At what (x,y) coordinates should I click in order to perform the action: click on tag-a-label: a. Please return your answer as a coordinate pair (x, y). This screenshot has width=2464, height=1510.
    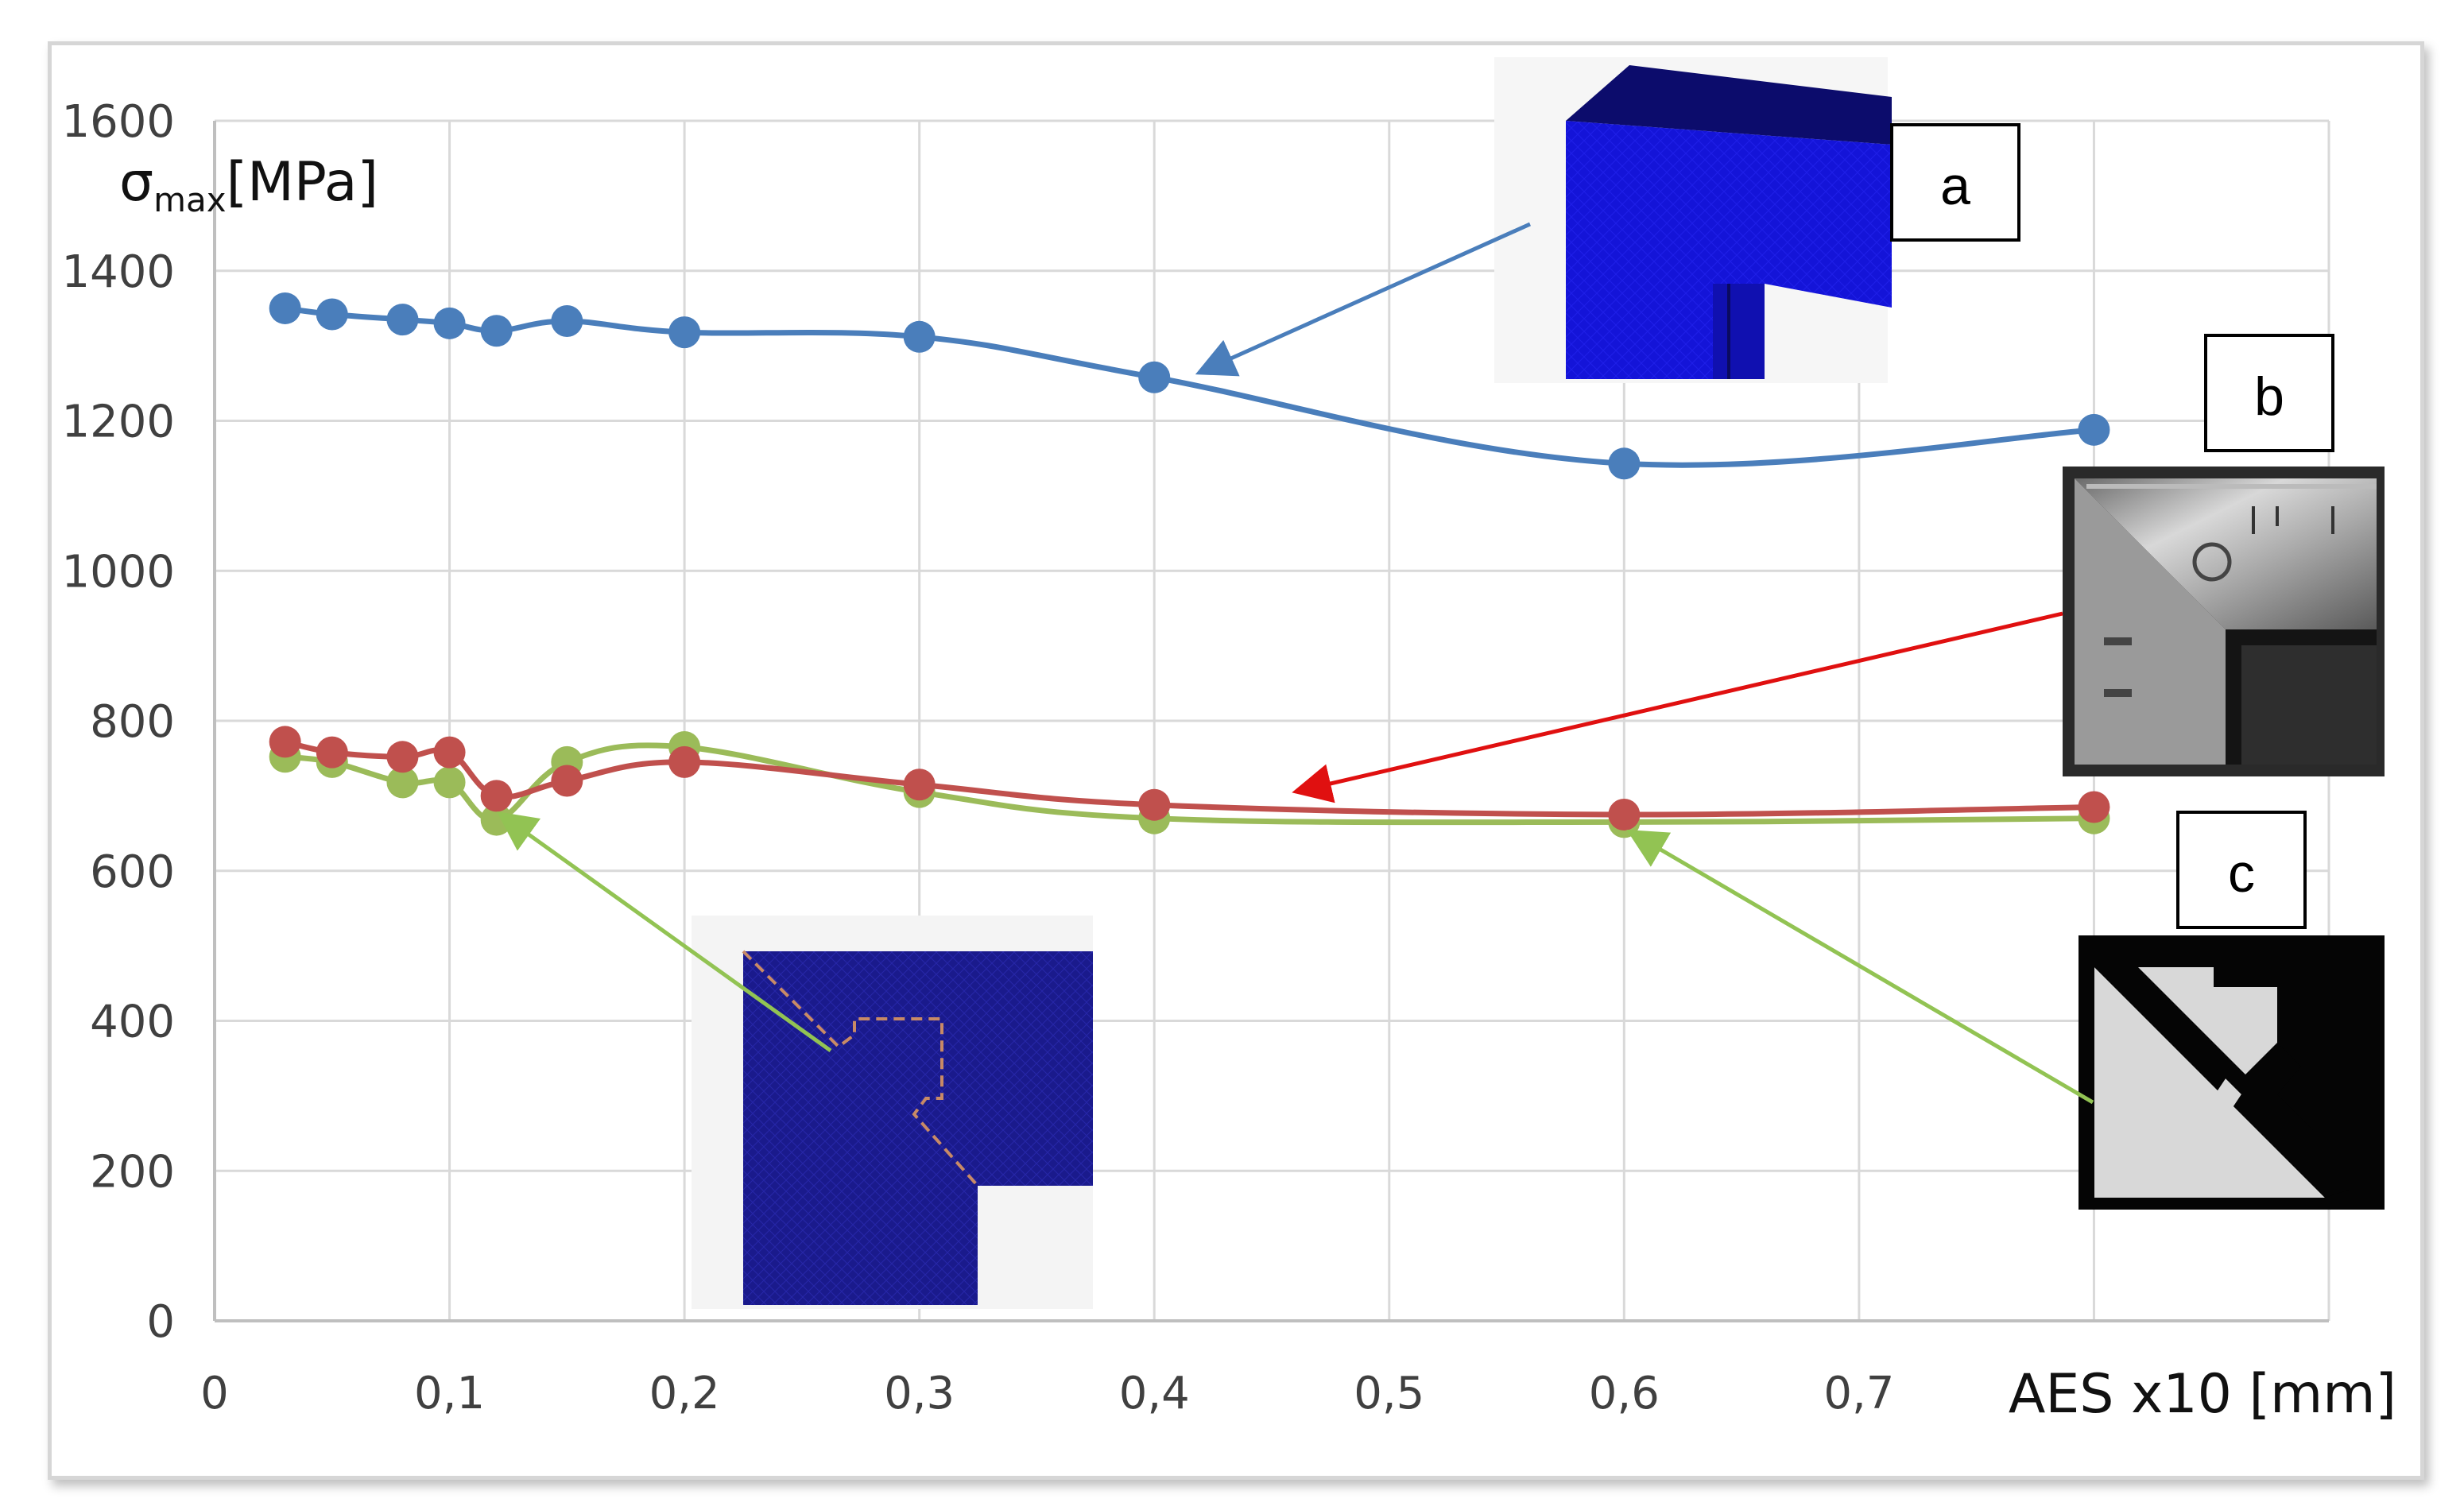
    Looking at the image, I should click on (1955, 186).